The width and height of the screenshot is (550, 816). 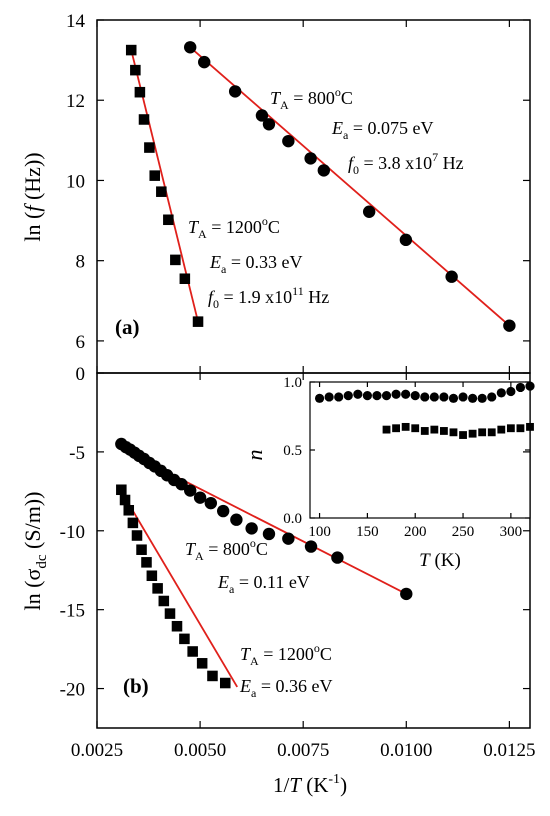 I want to click on panel-b-inset-y-tick-label-1: 0.5, so click(x=292, y=451).